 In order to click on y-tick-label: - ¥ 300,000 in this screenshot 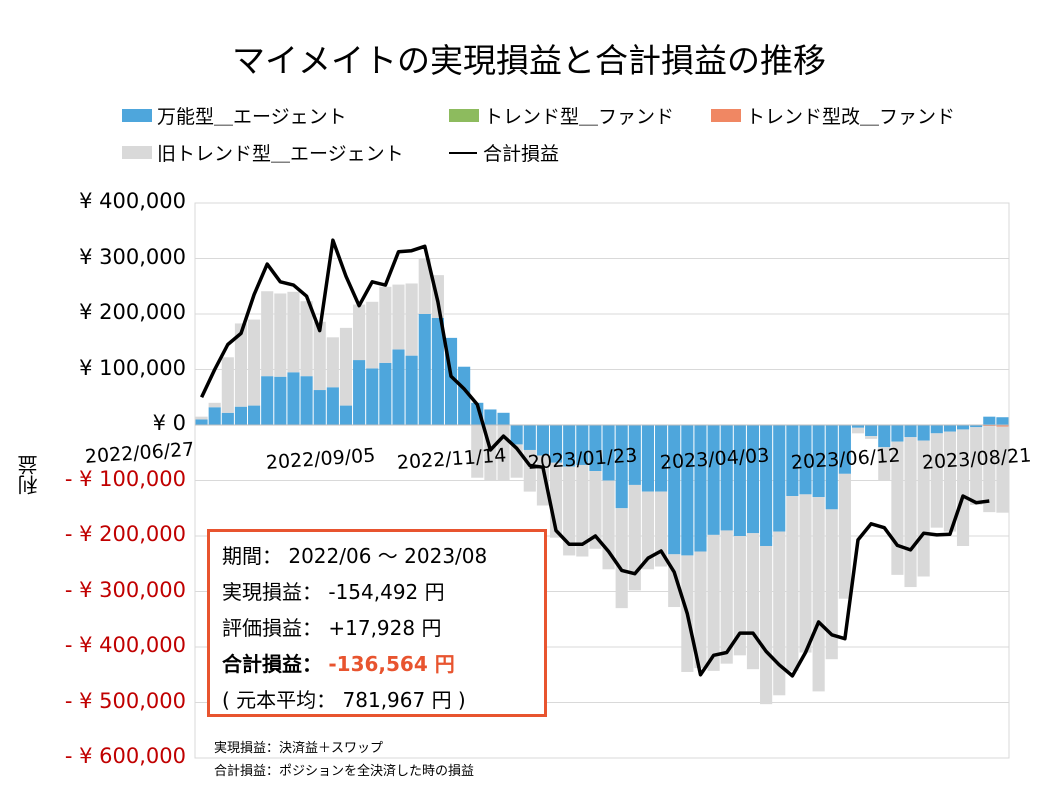, I will do `click(125, 589)`.